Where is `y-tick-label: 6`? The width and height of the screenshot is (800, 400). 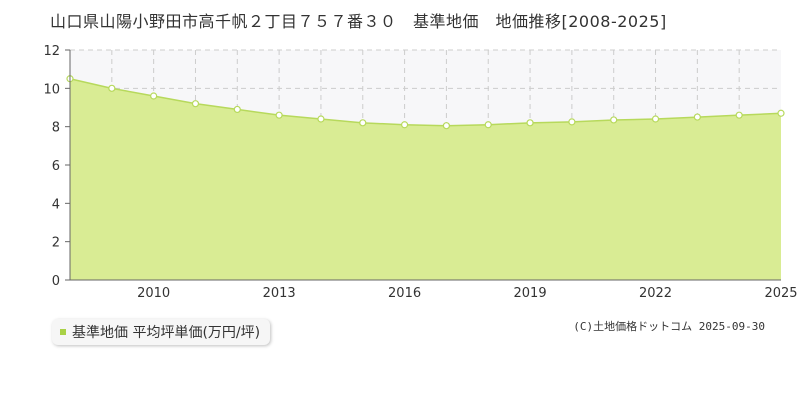
y-tick-label: 6 is located at coordinates (56, 166).